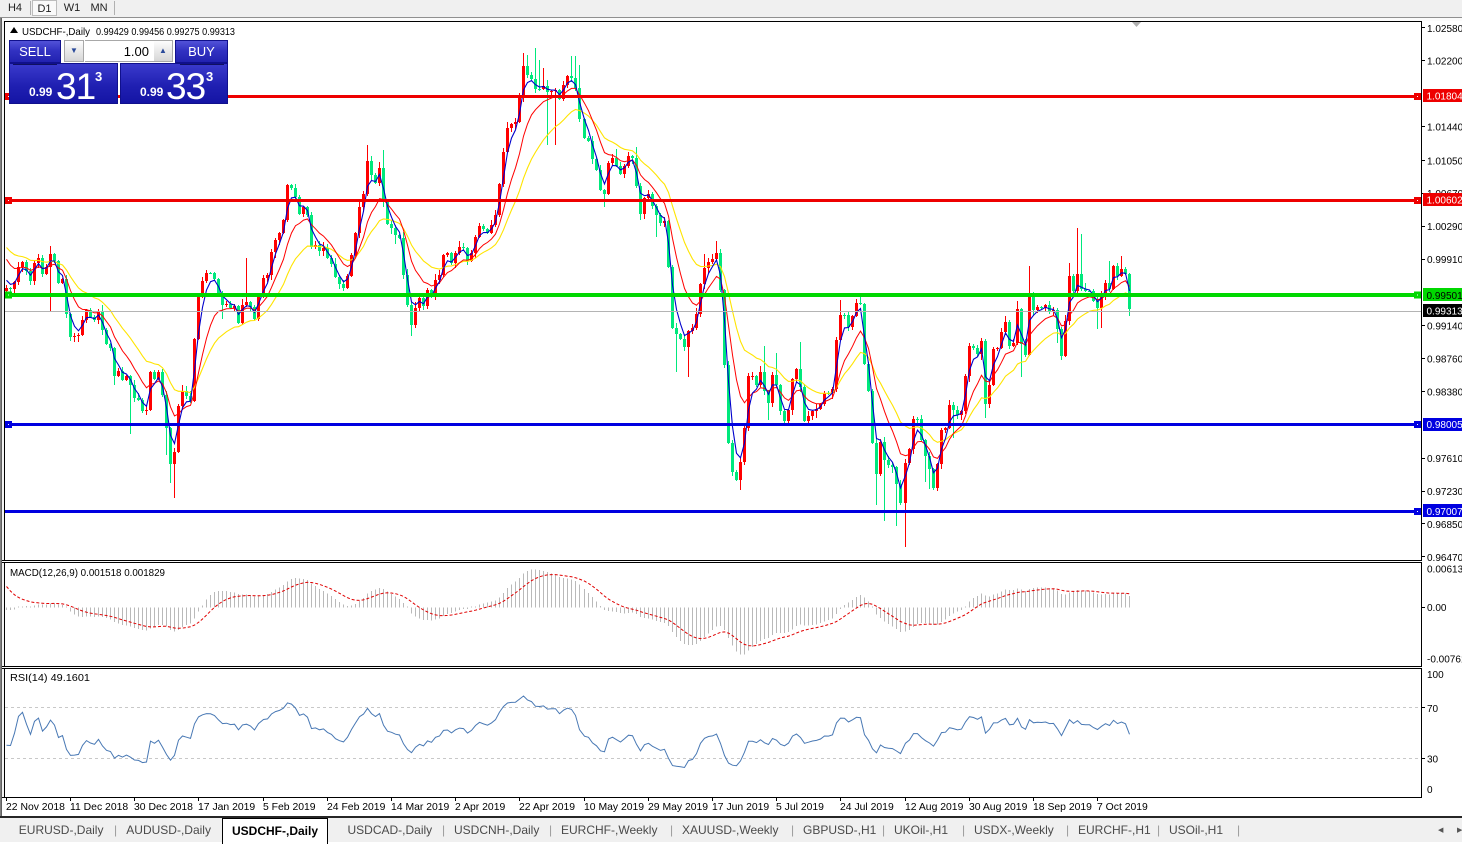 The width and height of the screenshot is (1462, 844). I want to click on svg-text: 70, so click(1433, 709).